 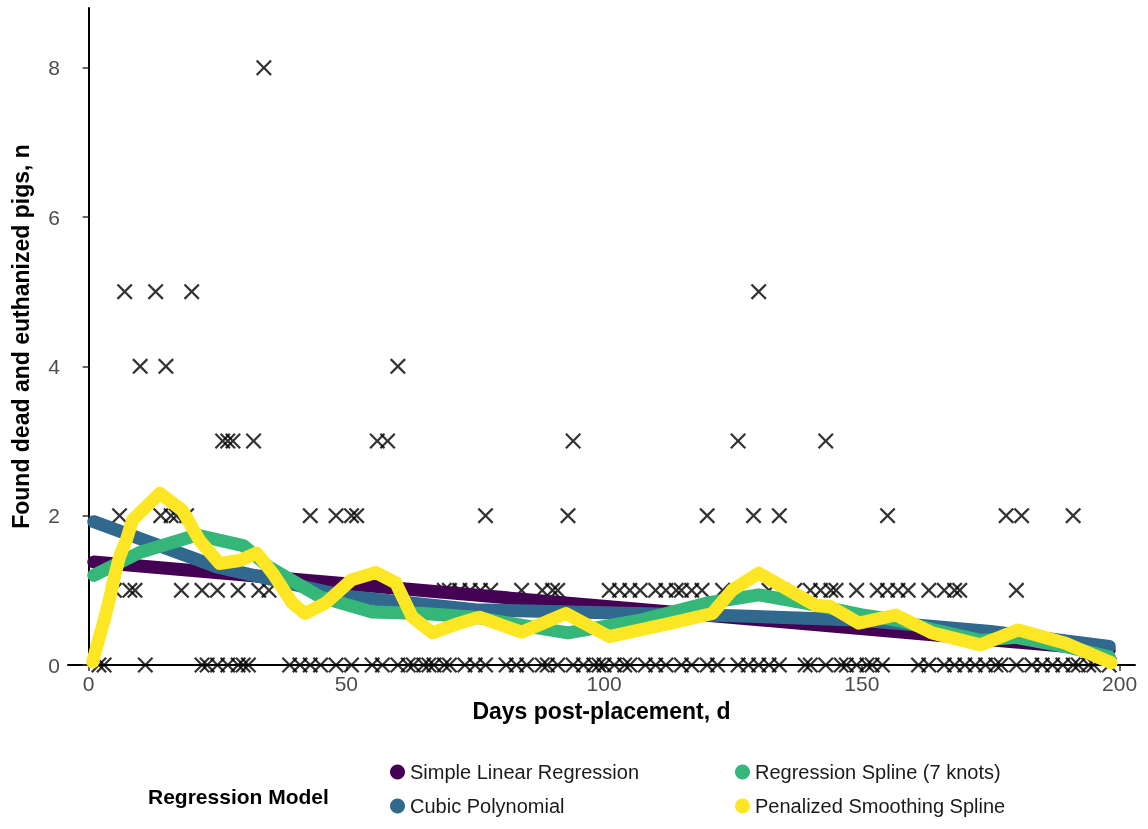 I want to click on legend-label: Simple Linear Regression, so click(x=525, y=772).